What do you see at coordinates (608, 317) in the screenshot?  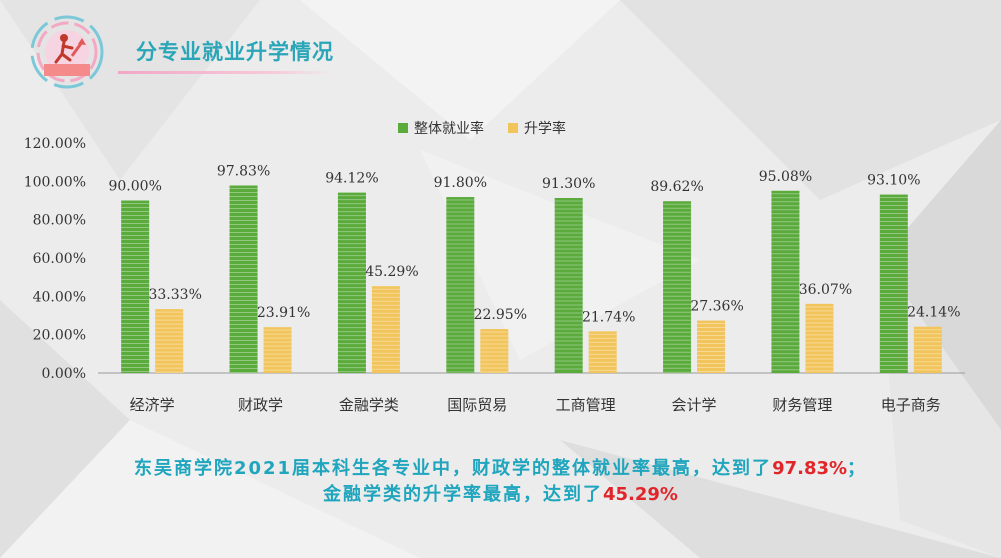 I see `data-label: 21.74%` at bounding box center [608, 317].